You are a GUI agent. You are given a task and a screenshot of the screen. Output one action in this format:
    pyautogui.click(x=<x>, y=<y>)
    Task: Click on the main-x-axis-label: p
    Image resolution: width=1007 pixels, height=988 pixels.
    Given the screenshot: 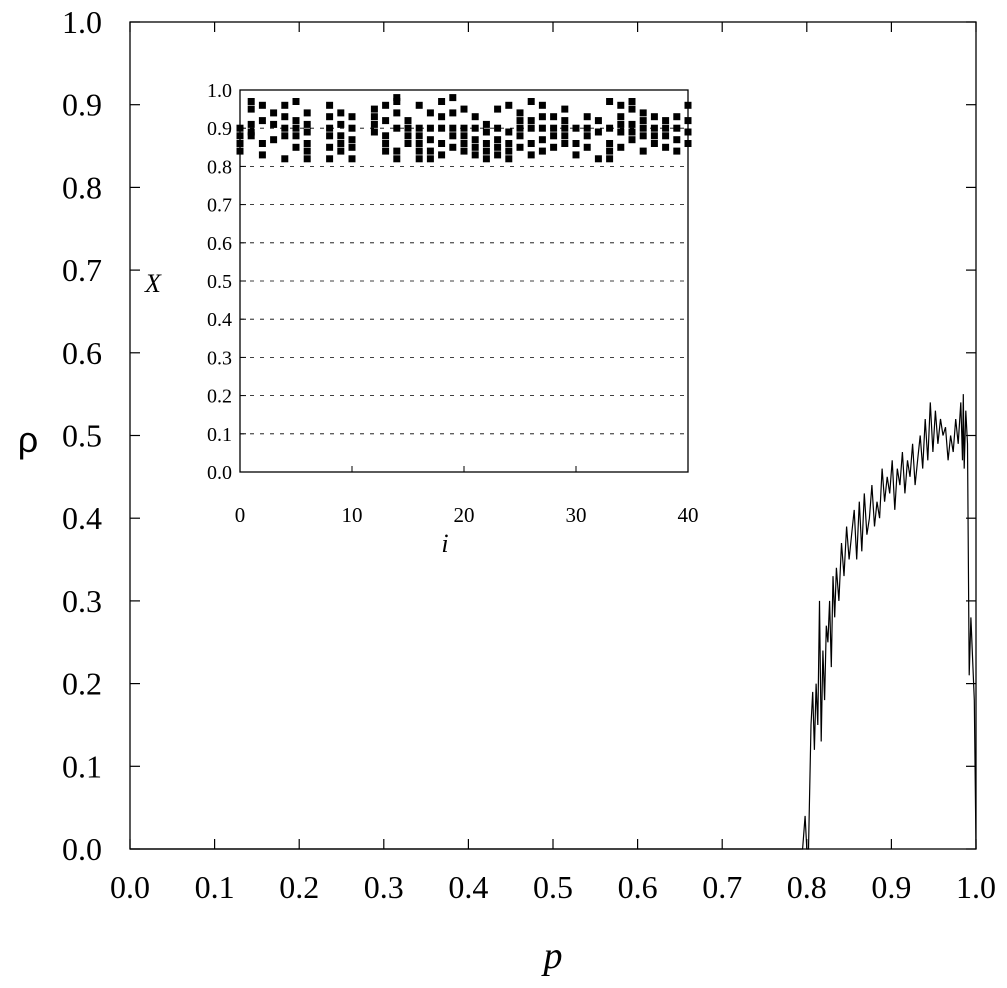 What is the action you would take?
    pyautogui.click(x=552, y=956)
    